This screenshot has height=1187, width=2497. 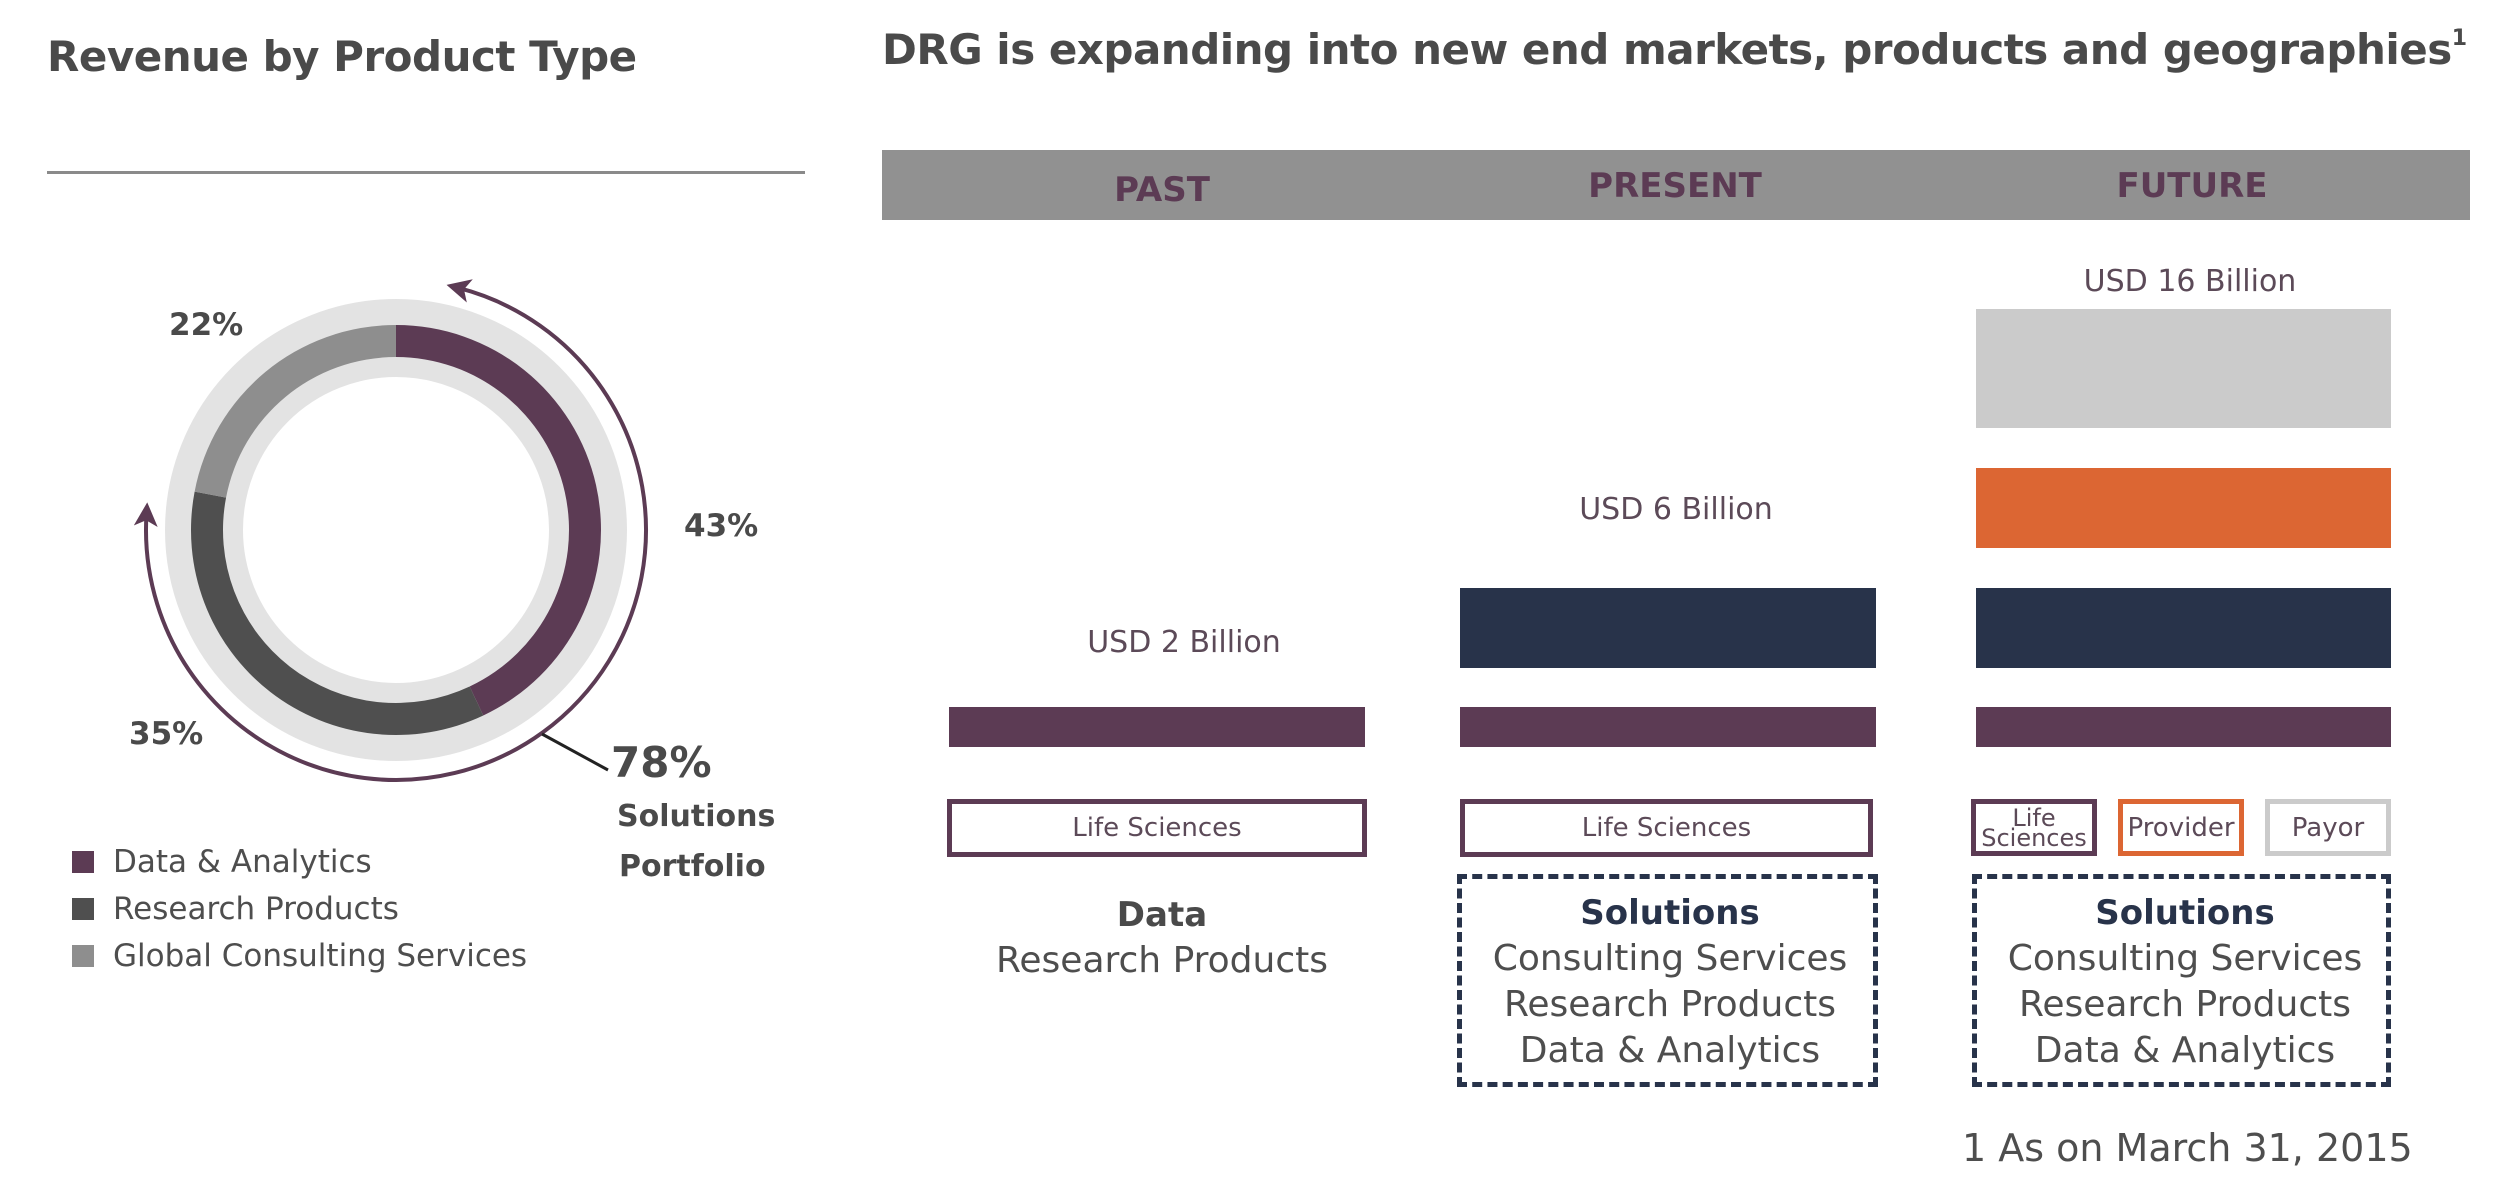 I want to click on segment-box-future-provider: Provider, so click(x=2181, y=827).